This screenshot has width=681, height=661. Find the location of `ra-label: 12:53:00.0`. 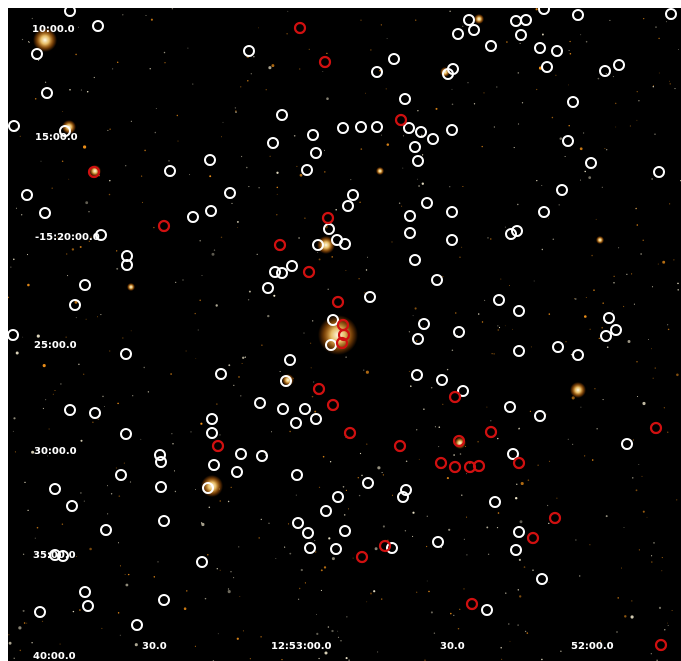

ra-label: 12:53:00.0 is located at coordinates (301, 646).